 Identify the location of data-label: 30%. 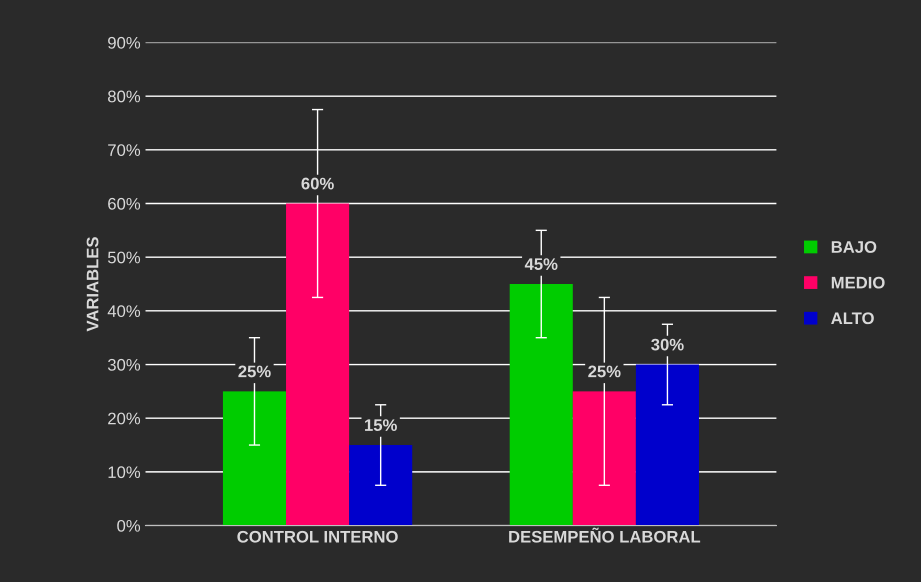
(667, 344).